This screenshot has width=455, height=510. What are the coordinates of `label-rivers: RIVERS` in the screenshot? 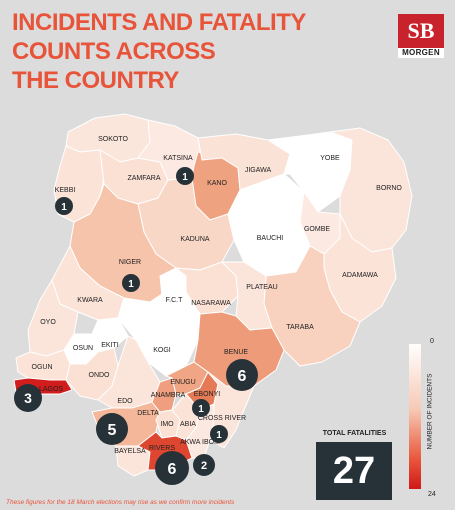 It's located at (162, 448).